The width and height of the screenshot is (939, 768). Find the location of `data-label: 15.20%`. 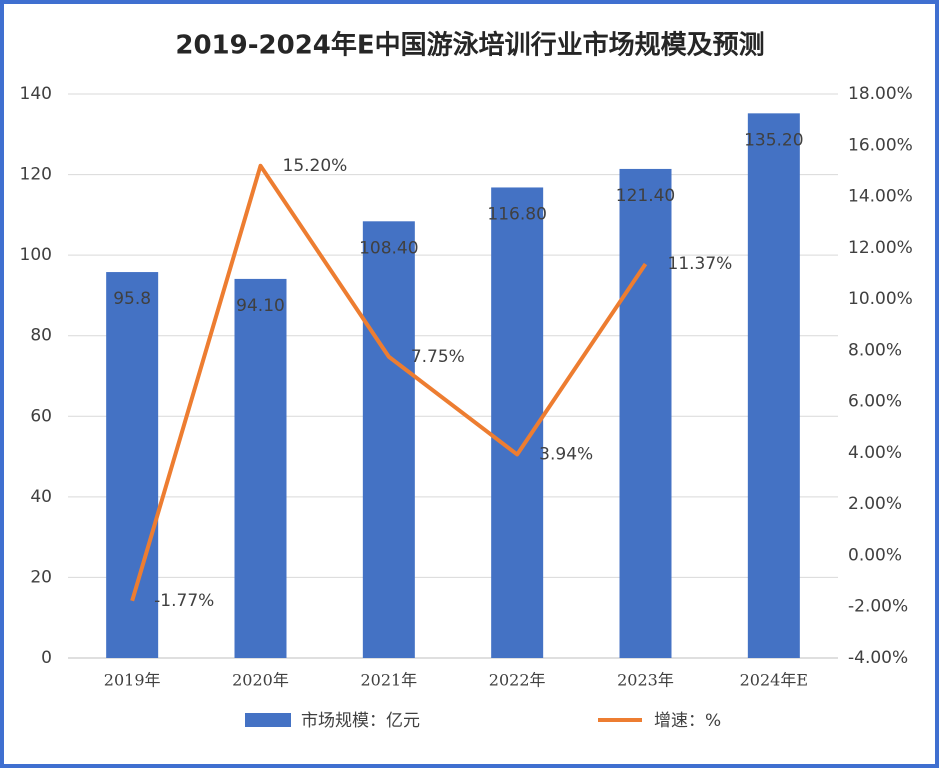

data-label: 15.20% is located at coordinates (315, 166).